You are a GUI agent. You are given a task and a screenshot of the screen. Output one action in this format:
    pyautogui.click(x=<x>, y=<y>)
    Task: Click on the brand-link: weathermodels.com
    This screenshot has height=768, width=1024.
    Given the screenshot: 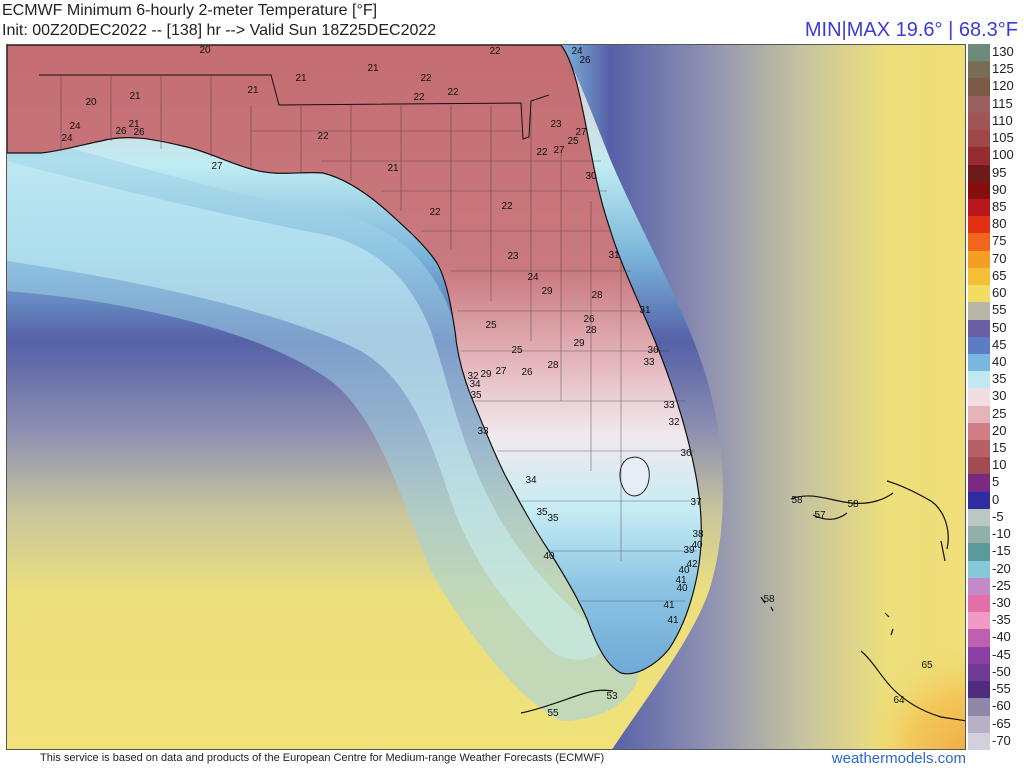 What is the action you would take?
    pyautogui.click(x=898, y=758)
    